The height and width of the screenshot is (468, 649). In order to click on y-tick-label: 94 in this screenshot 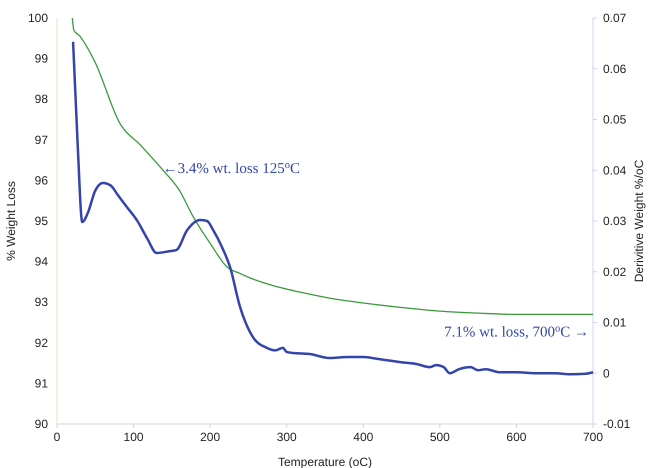, I will do `click(41, 261)`.